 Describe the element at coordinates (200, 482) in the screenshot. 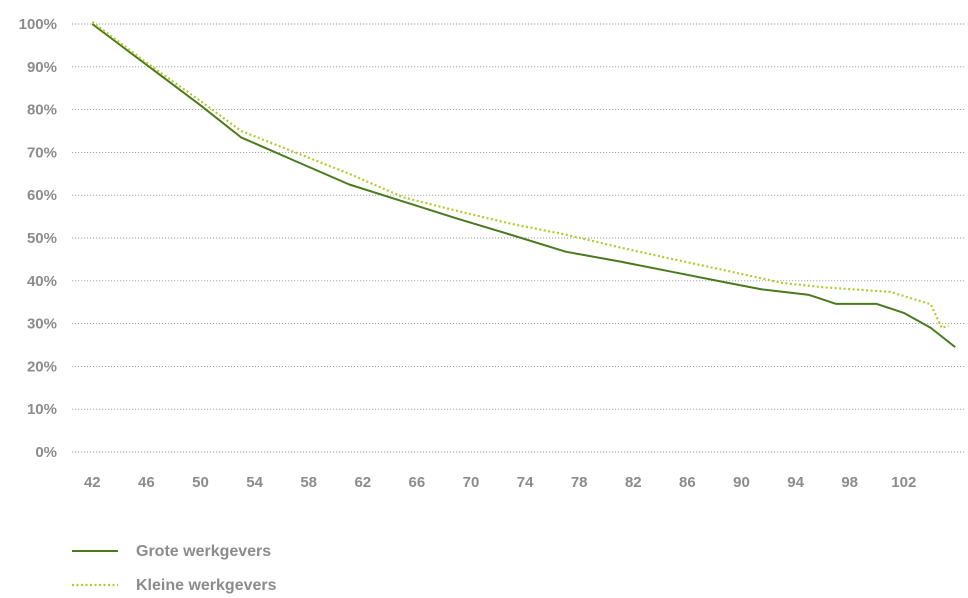

I see `x-tick-label: 50` at that location.